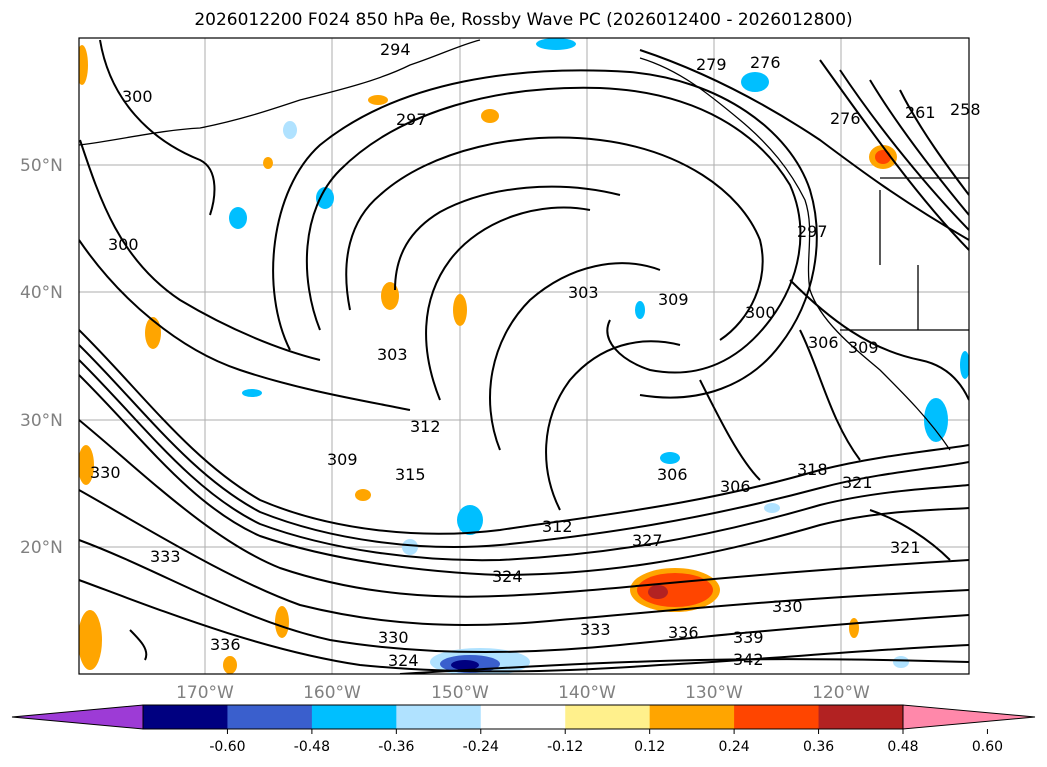 The height and width of the screenshot is (767, 1047). I want to click on colorbar-tick-label: 0.12, so click(649, 747).